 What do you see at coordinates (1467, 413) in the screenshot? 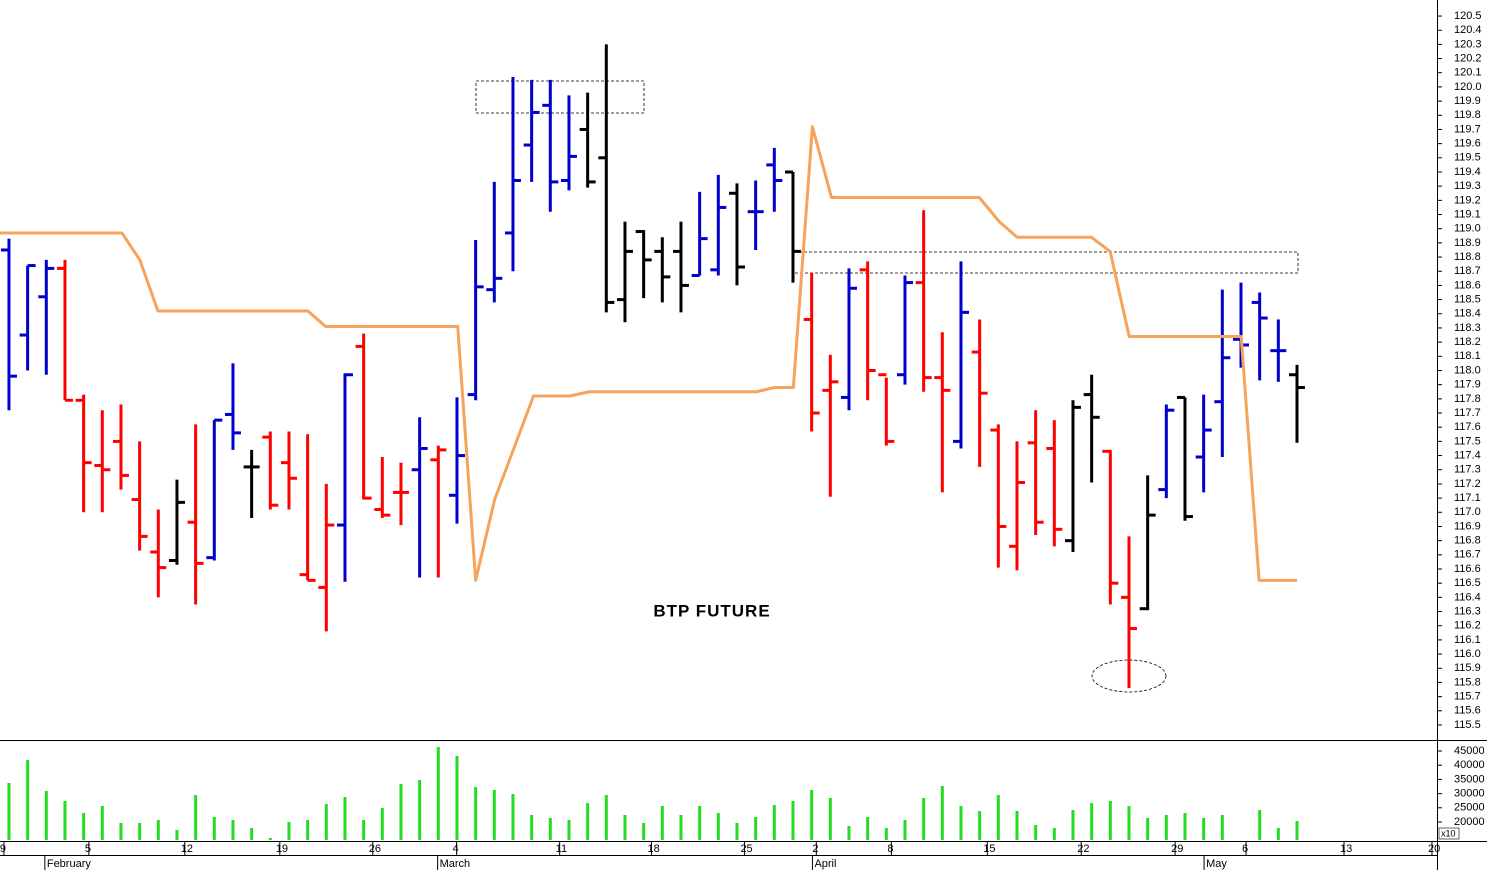
I see `y-tick-label: 117.7` at bounding box center [1467, 413].